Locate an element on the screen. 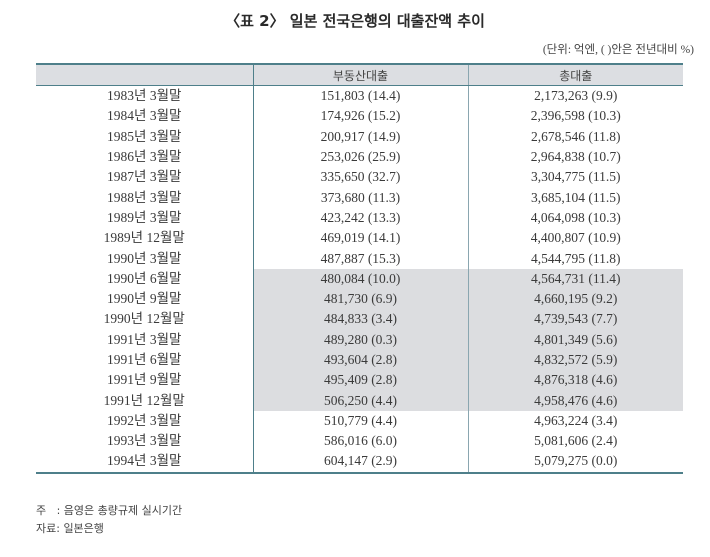  total-loan-cell: 5,081,606 (2.4) is located at coordinates (575, 441).